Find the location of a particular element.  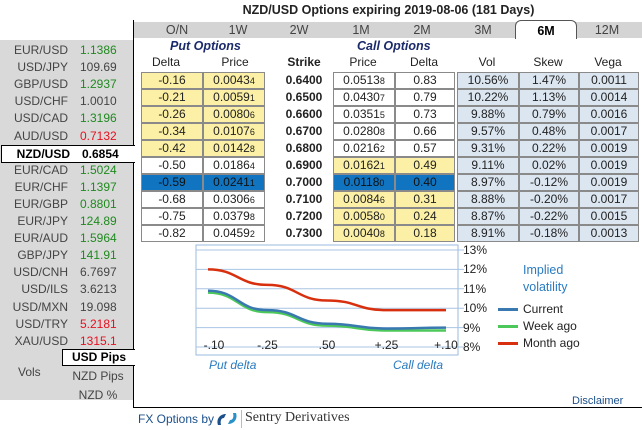

currency-pair-usd-ils: USD/ILS 3.6213 is located at coordinates (66, 289).